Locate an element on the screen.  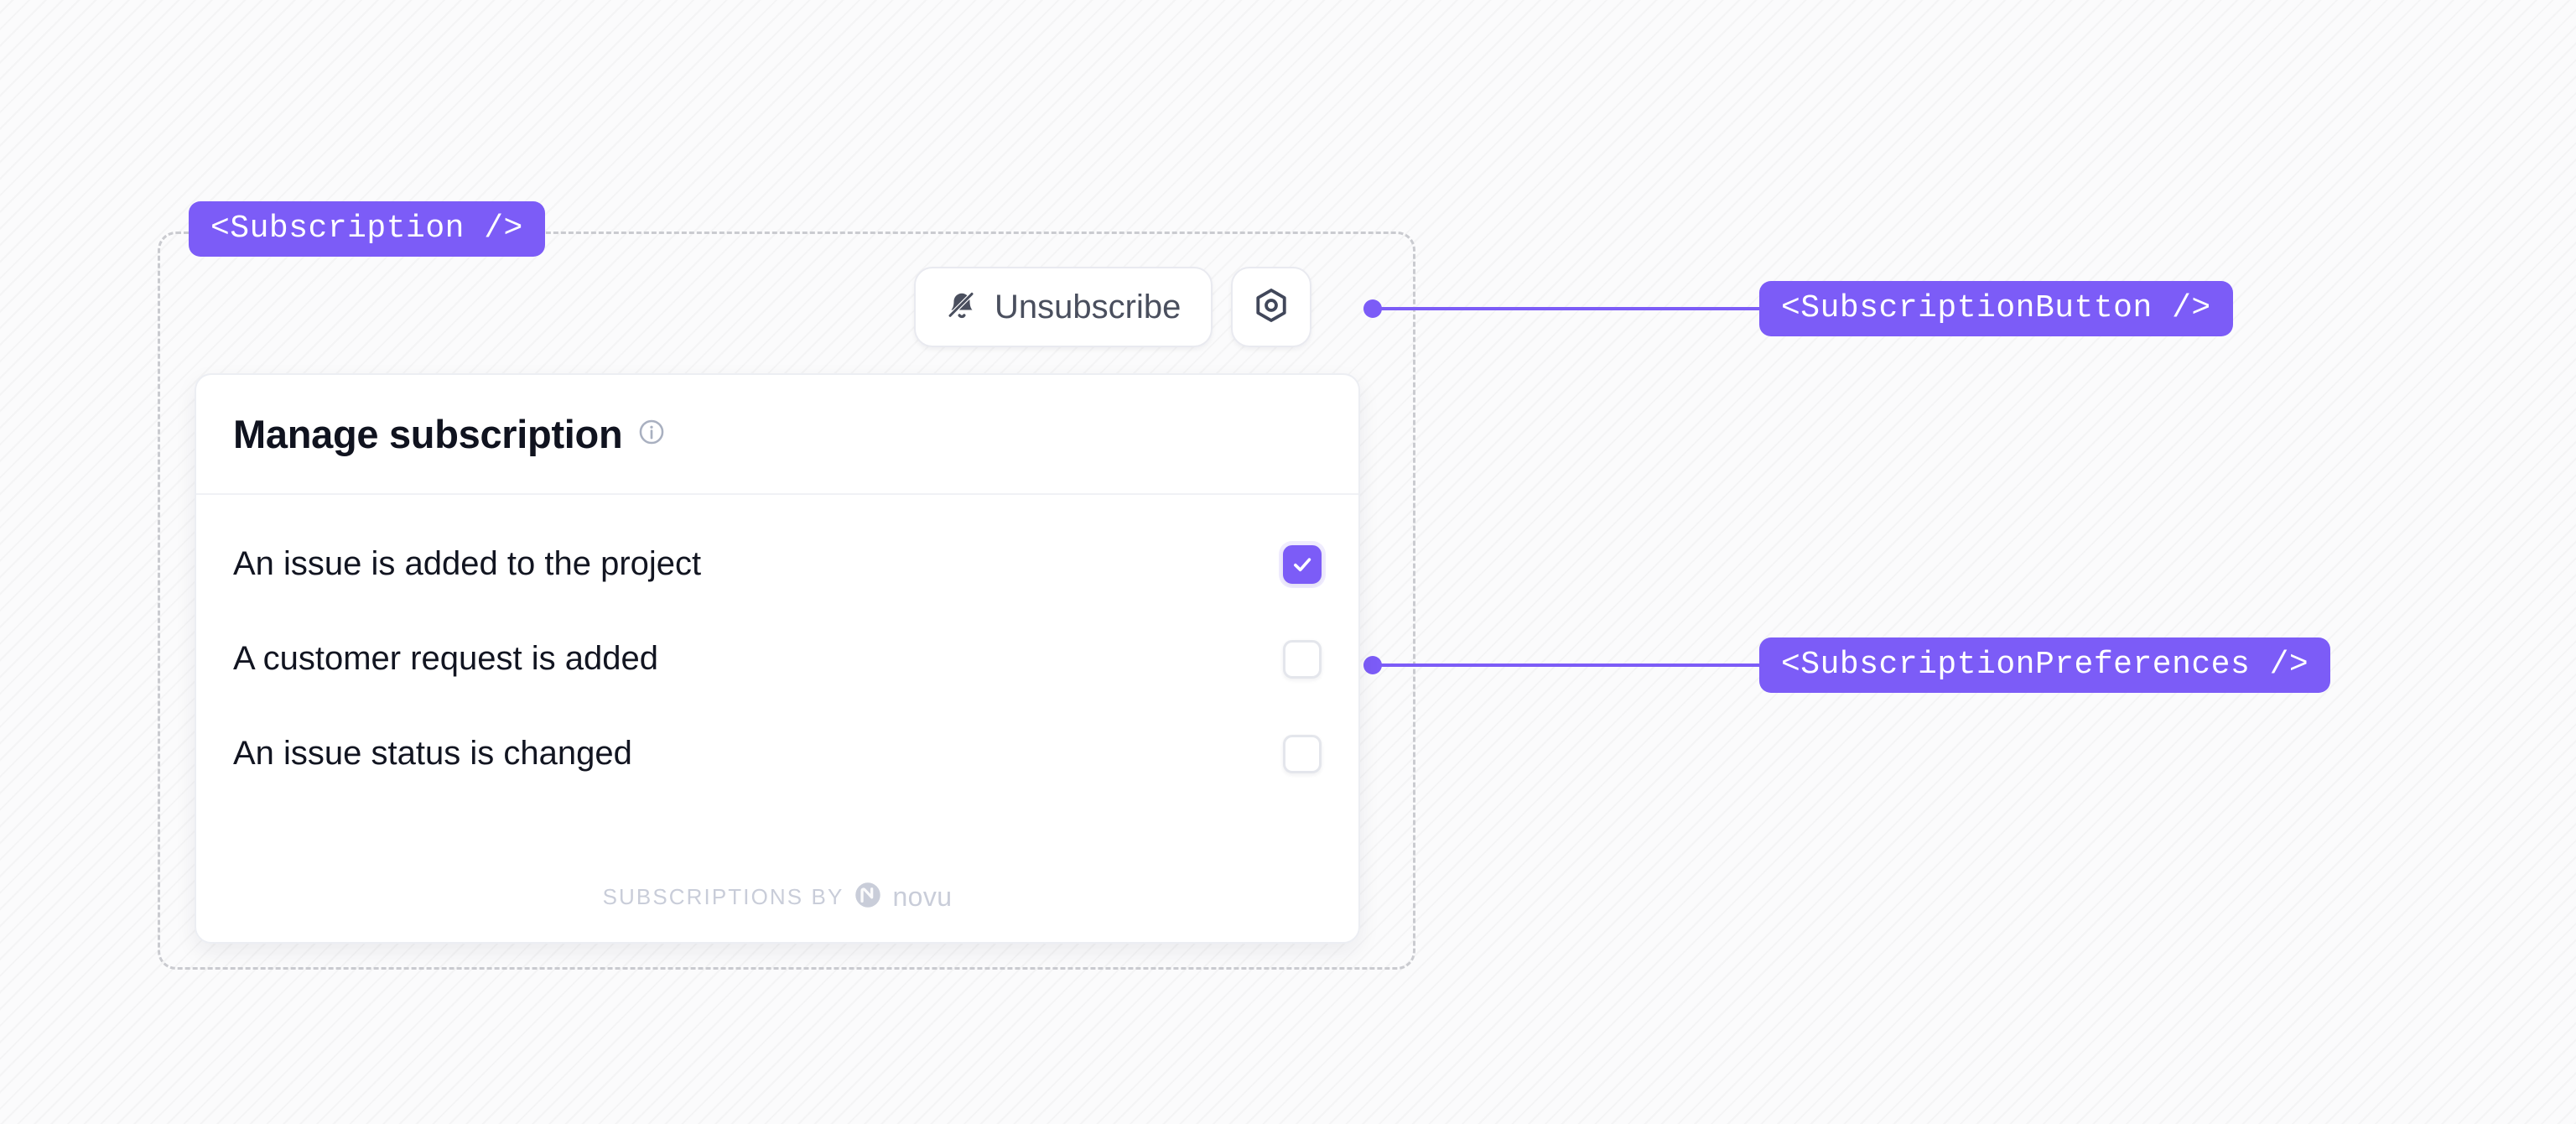
novu-logo-icon is located at coordinates (868, 897).